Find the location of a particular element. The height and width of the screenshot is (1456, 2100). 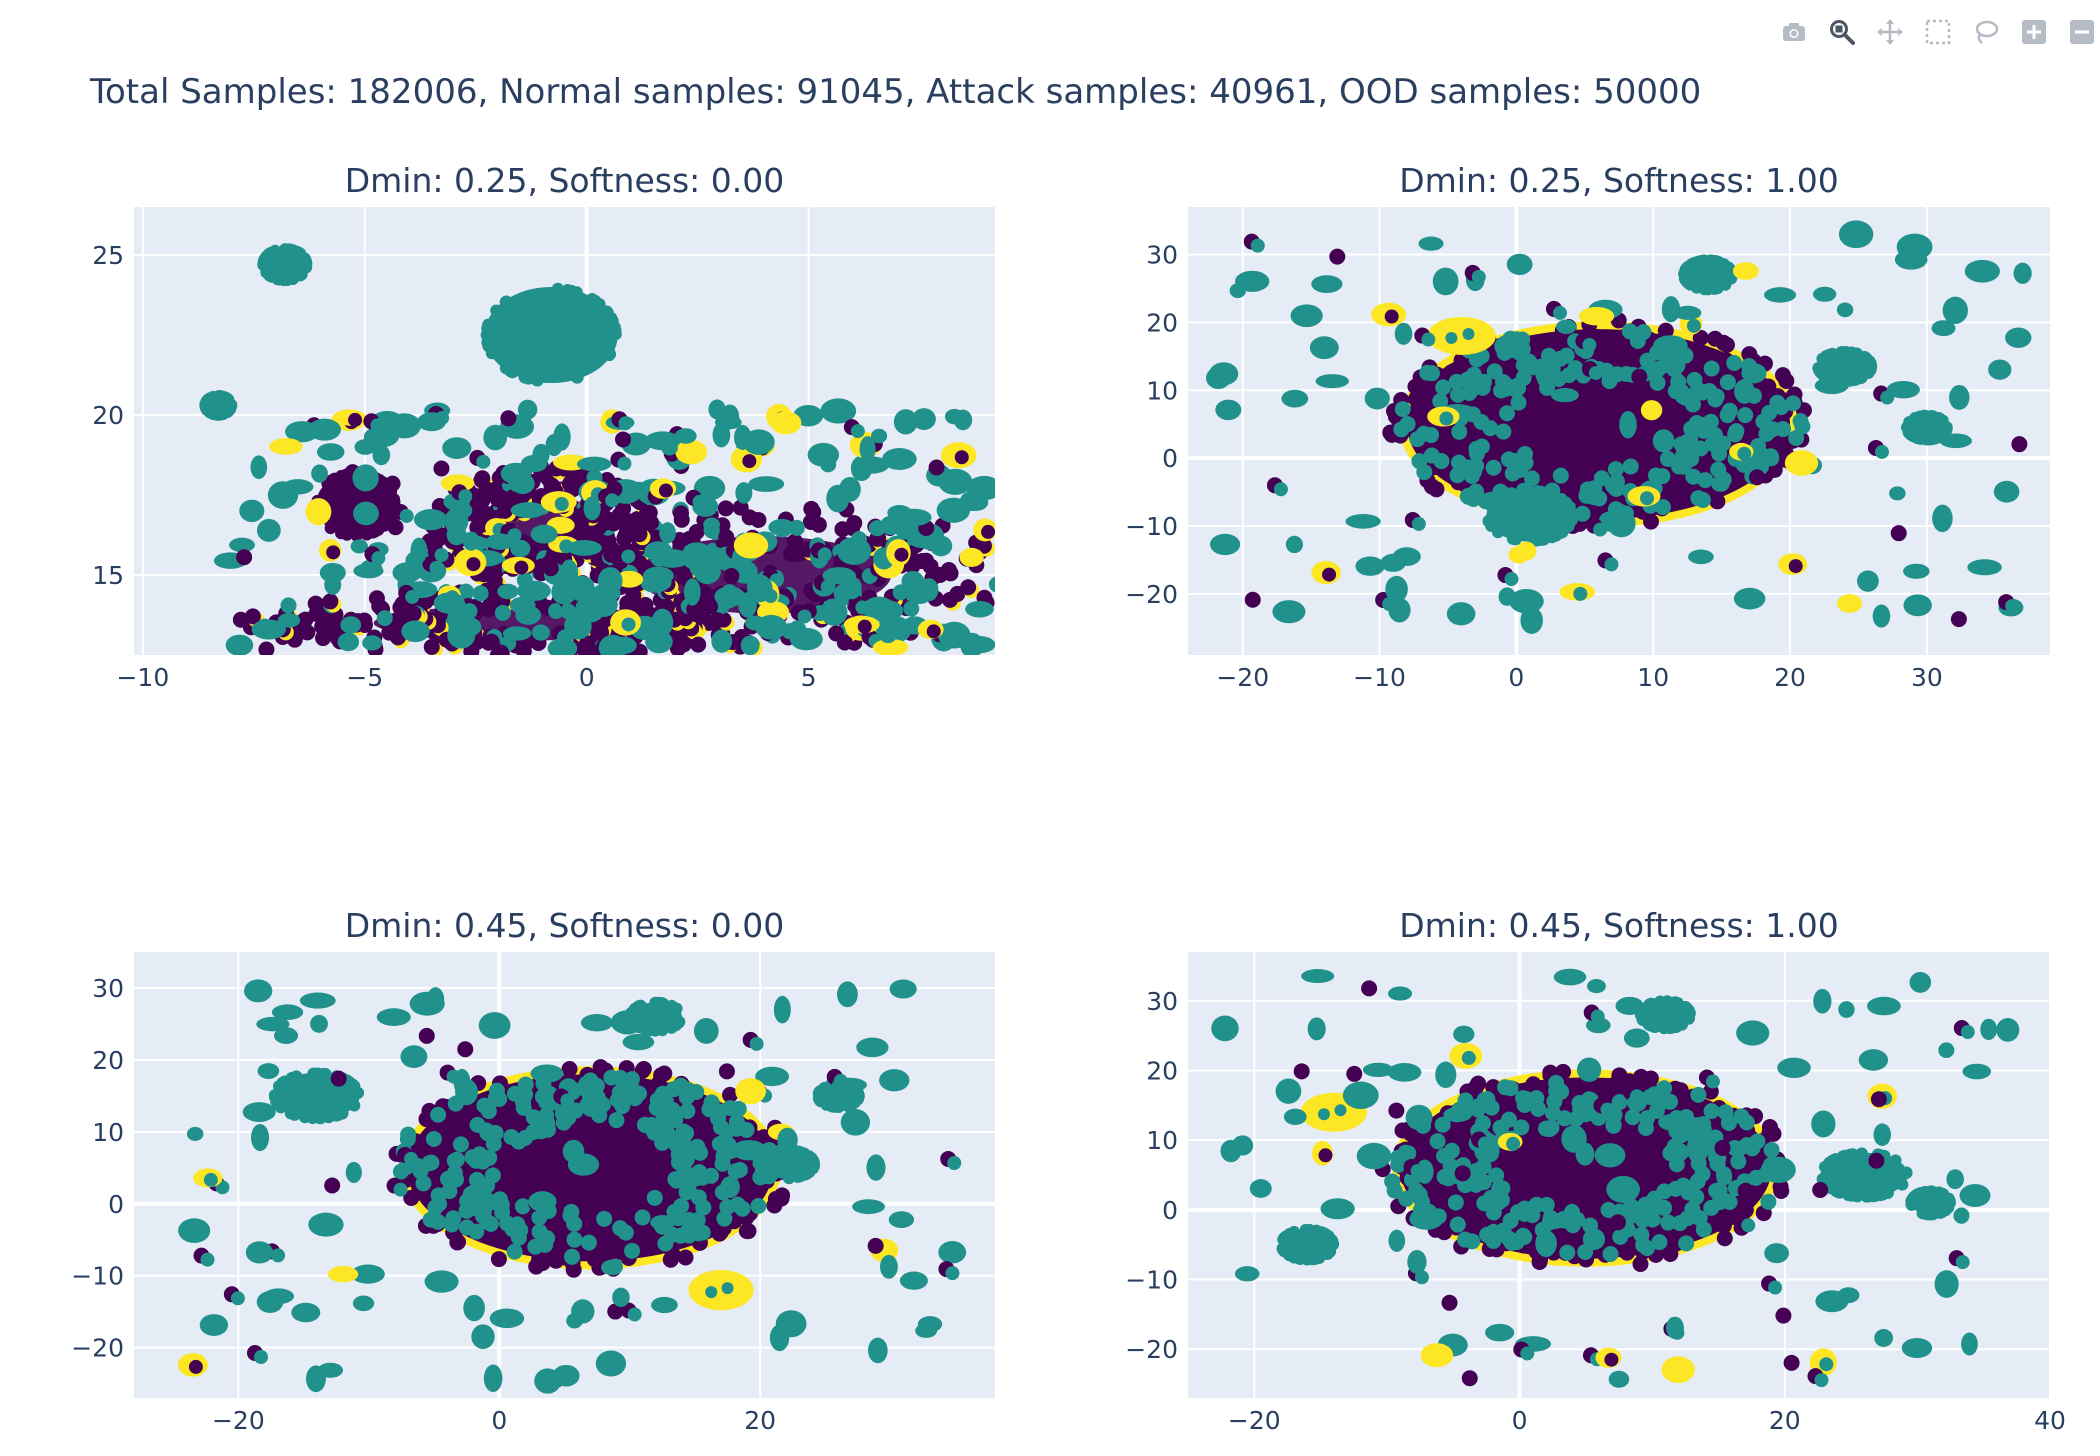

camera-button is located at coordinates (1794, 32).